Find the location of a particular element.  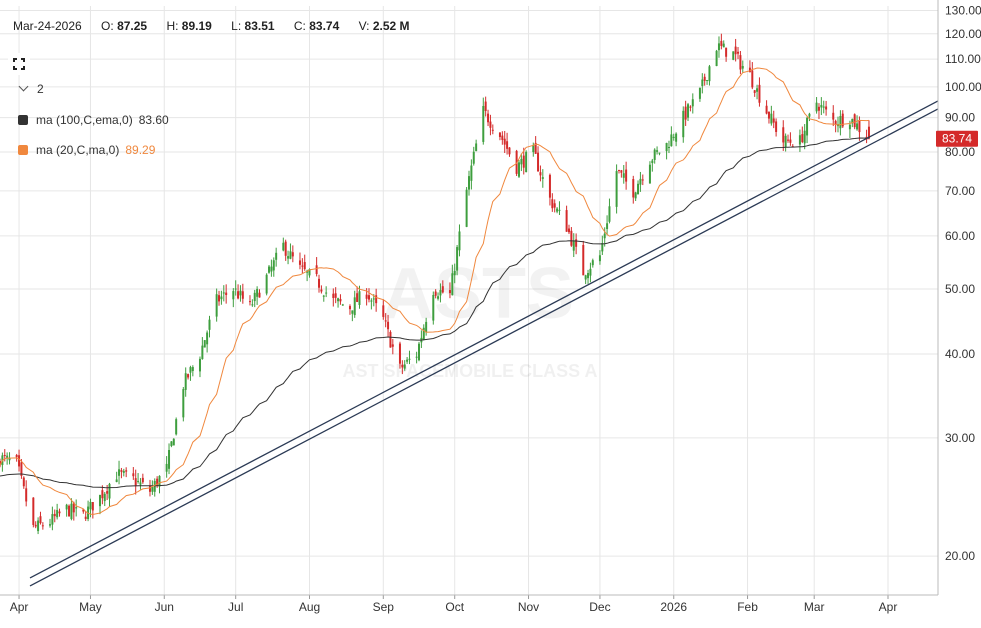

studies-count: 2 is located at coordinates (40, 89).